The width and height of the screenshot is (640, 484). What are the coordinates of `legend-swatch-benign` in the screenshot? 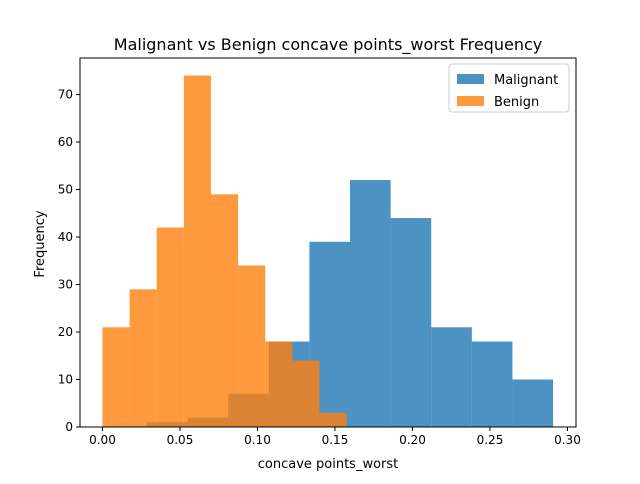 It's located at (470, 101).